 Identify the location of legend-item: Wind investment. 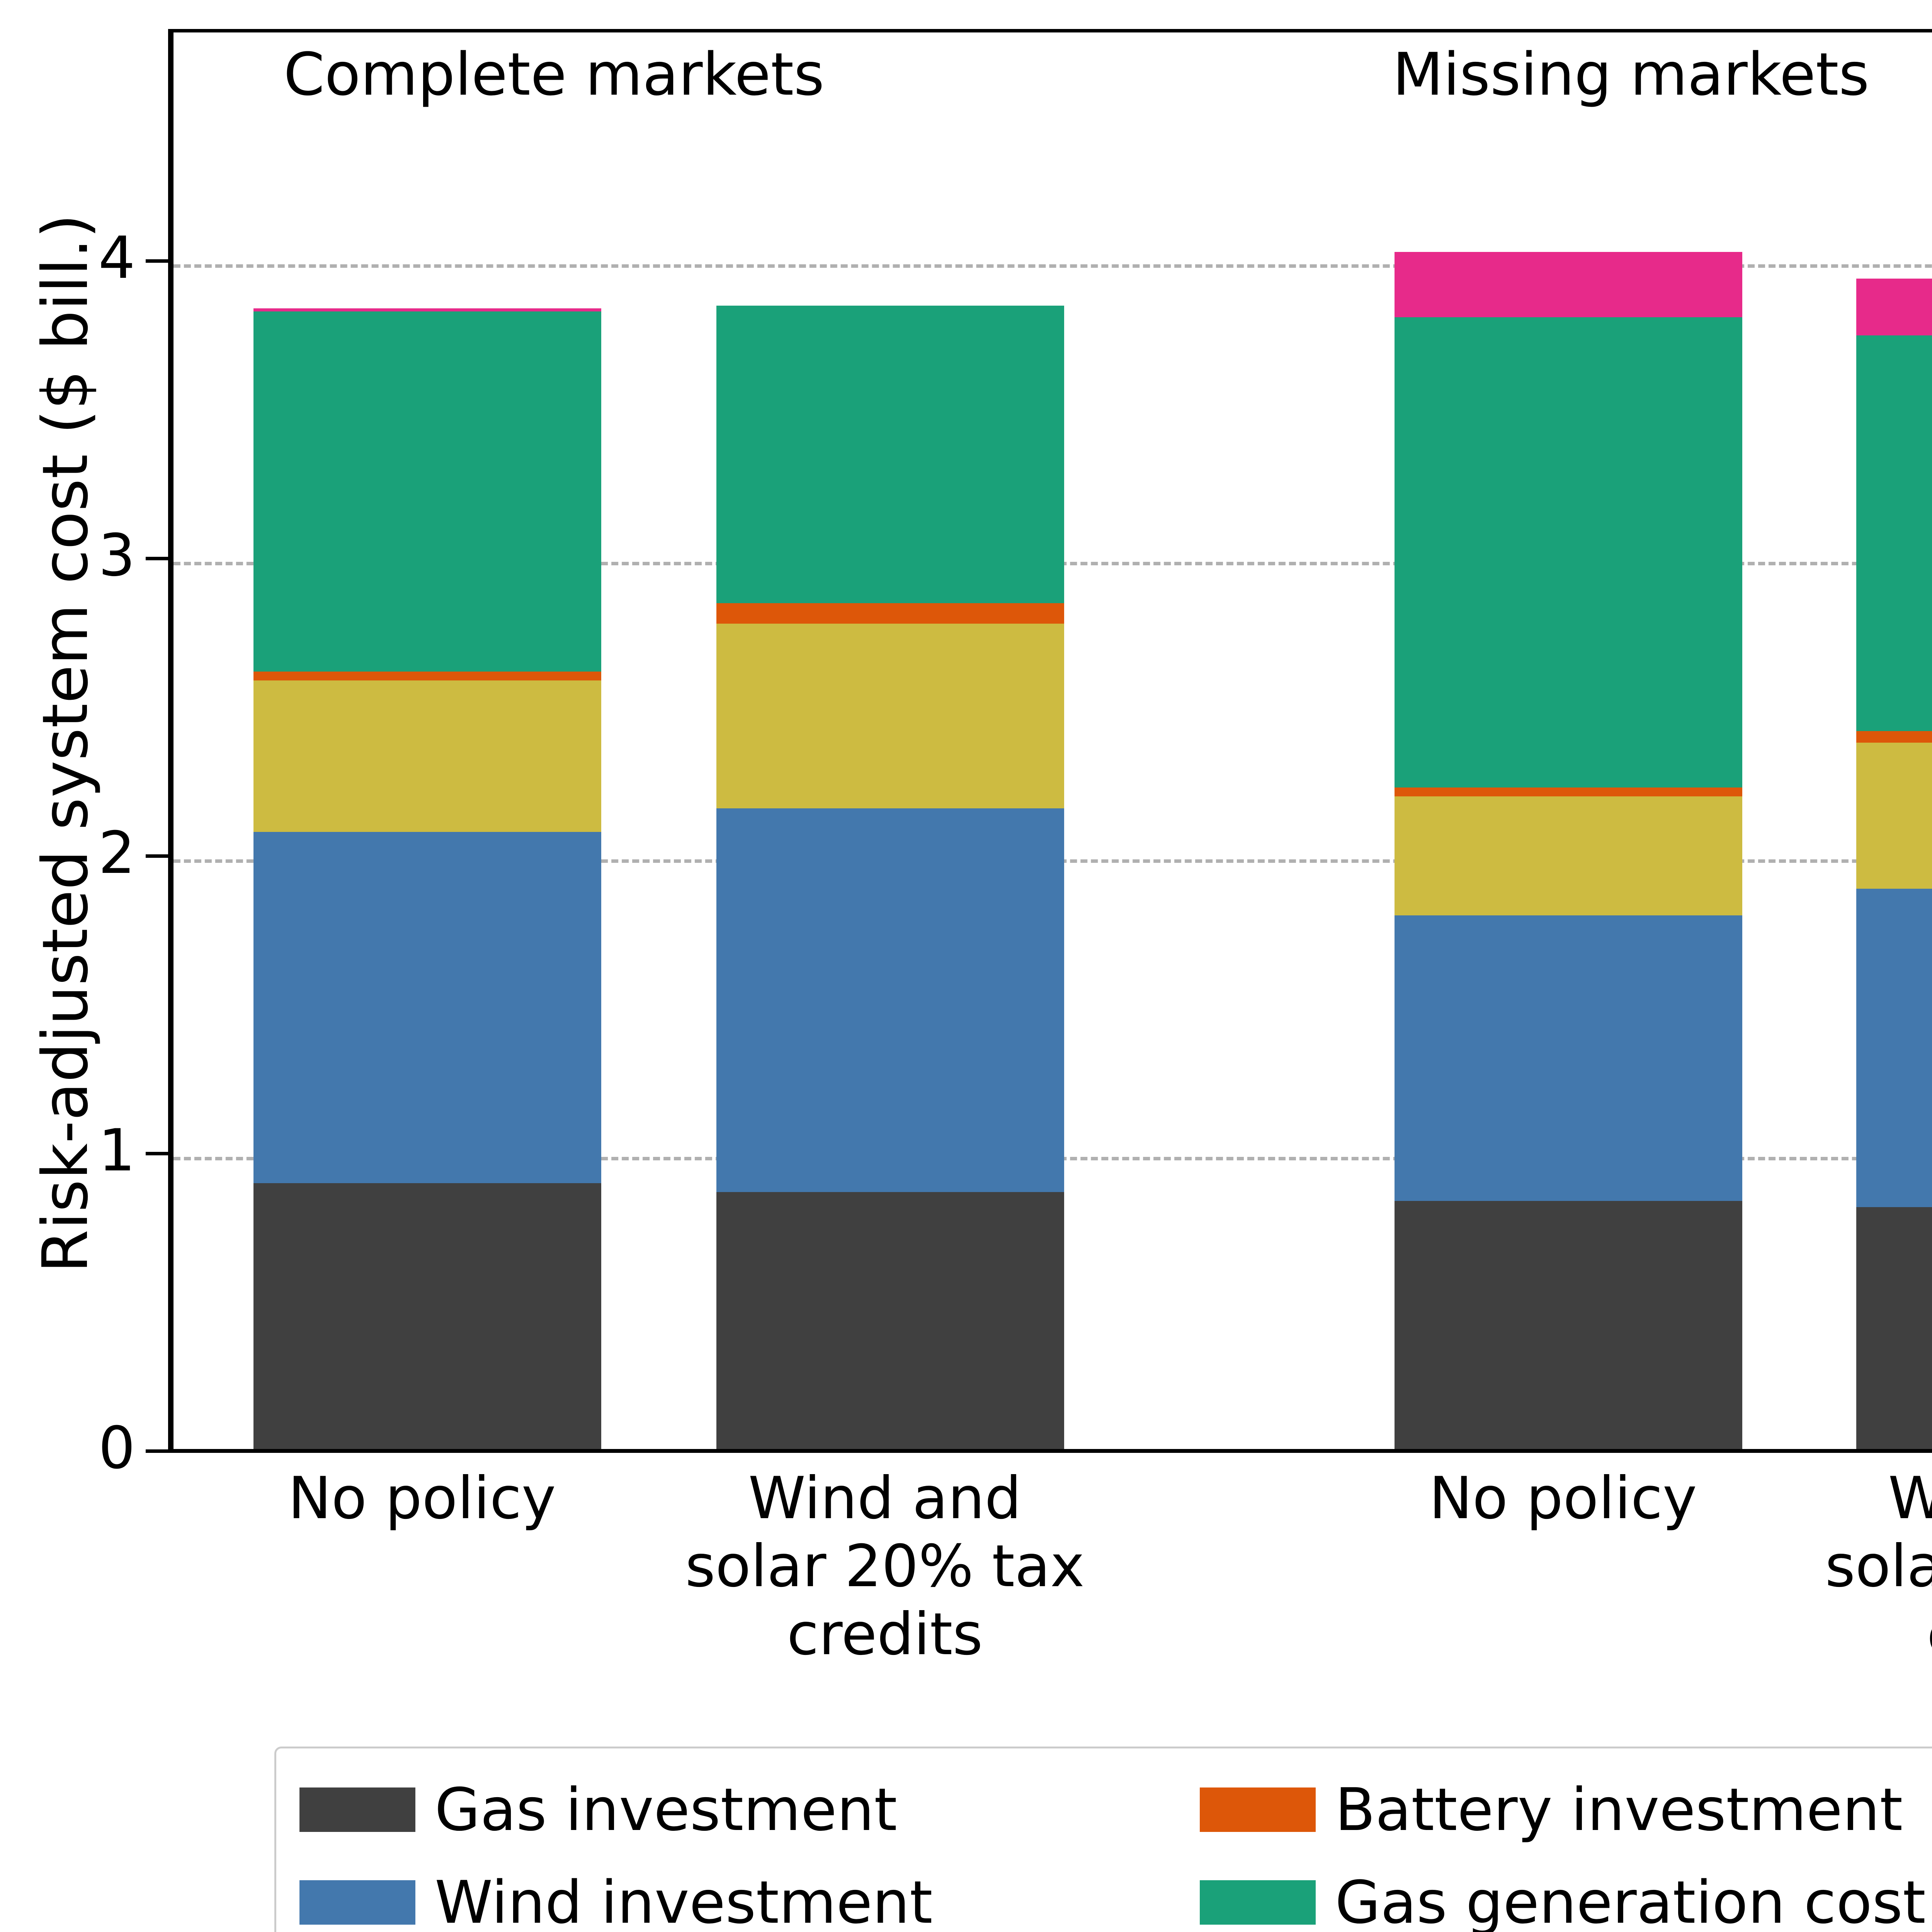
(741, 1900).